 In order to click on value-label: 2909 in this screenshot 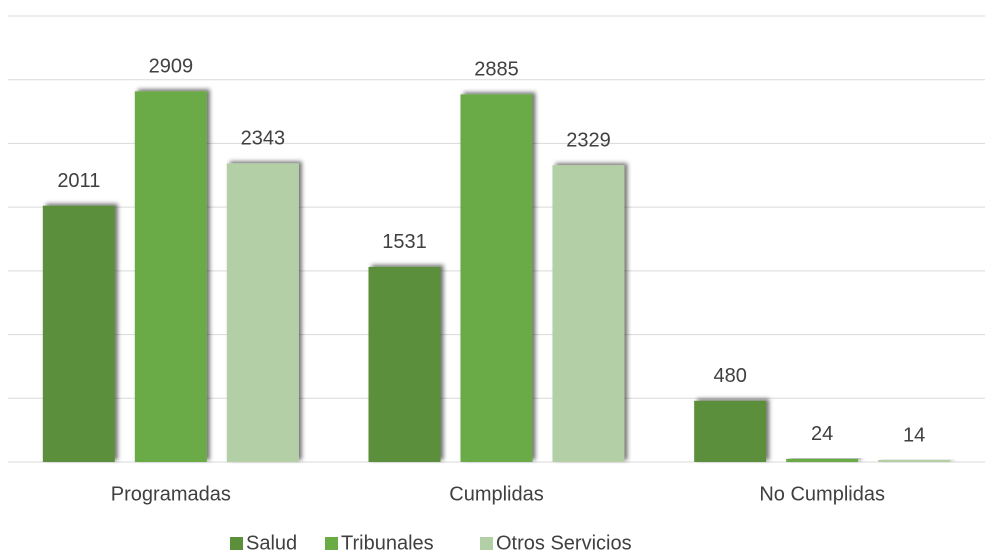, I will do `click(171, 67)`.